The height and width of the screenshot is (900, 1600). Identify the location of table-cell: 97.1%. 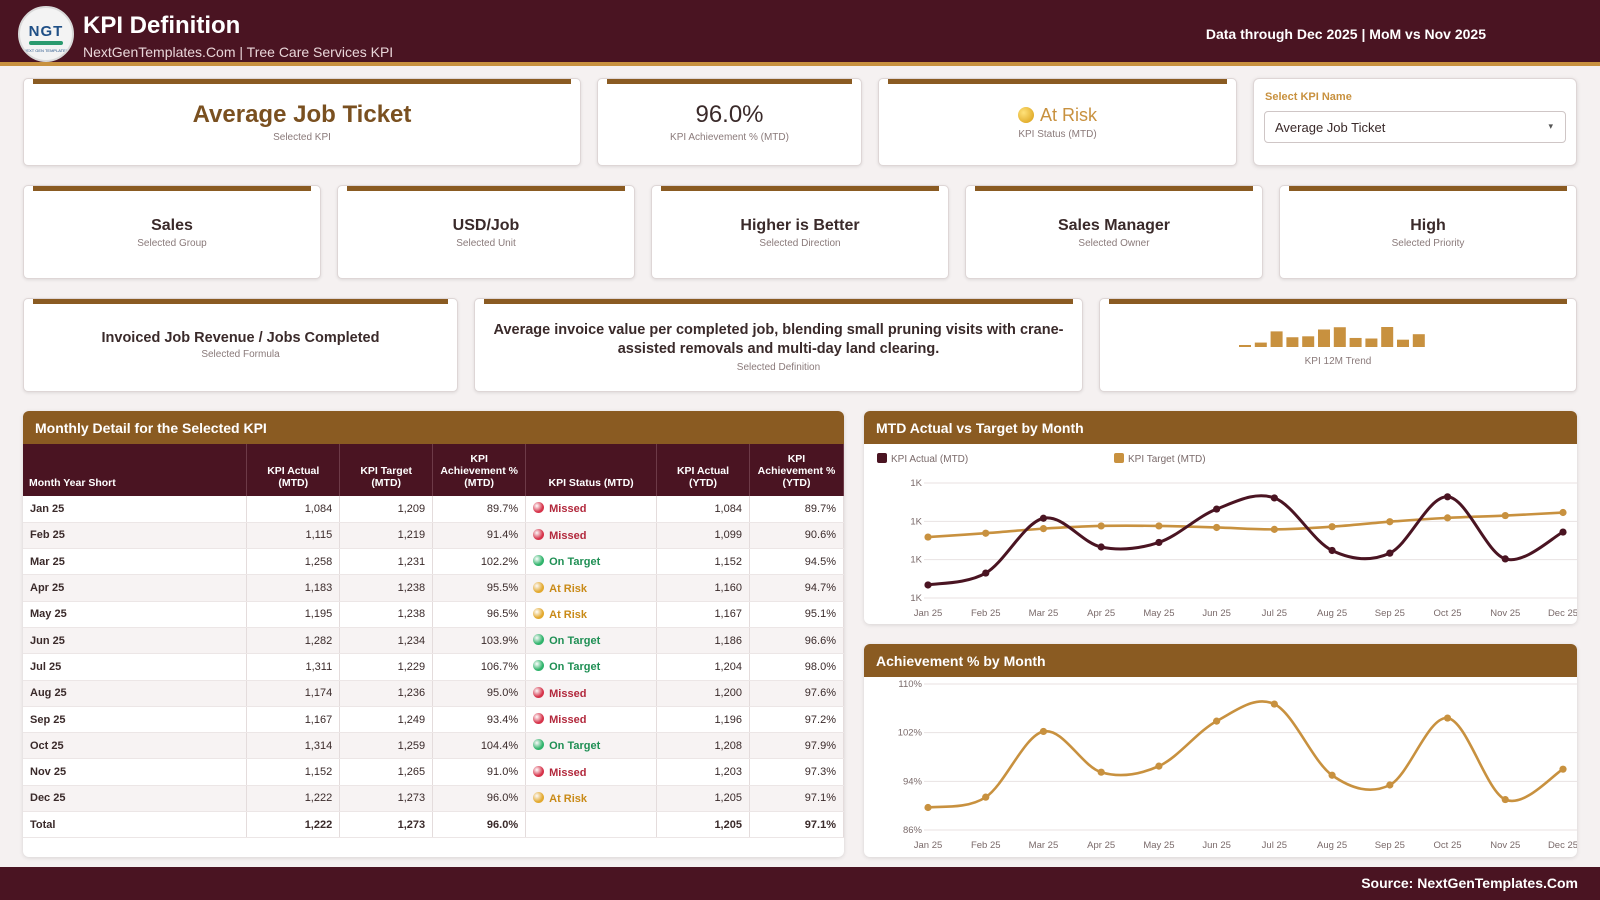
(796, 799).